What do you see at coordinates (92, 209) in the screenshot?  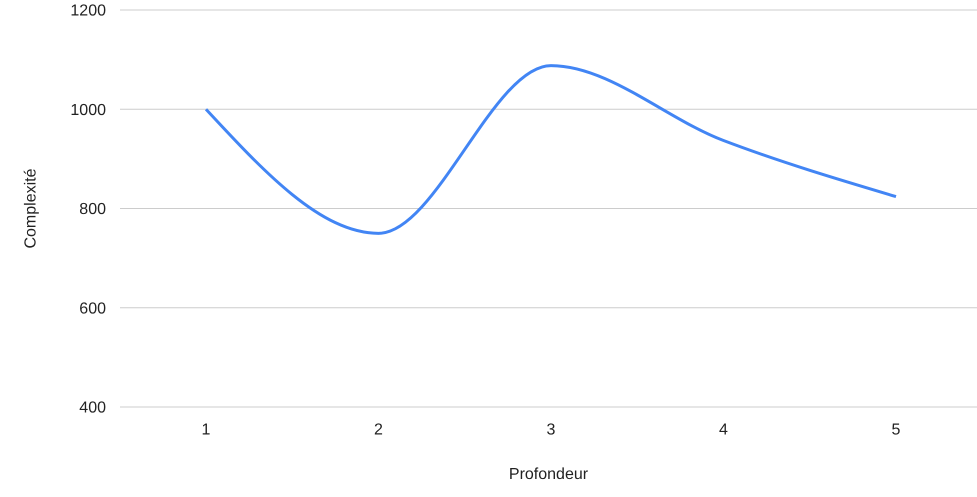 I see `y-tick-label: 800` at bounding box center [92, 209].